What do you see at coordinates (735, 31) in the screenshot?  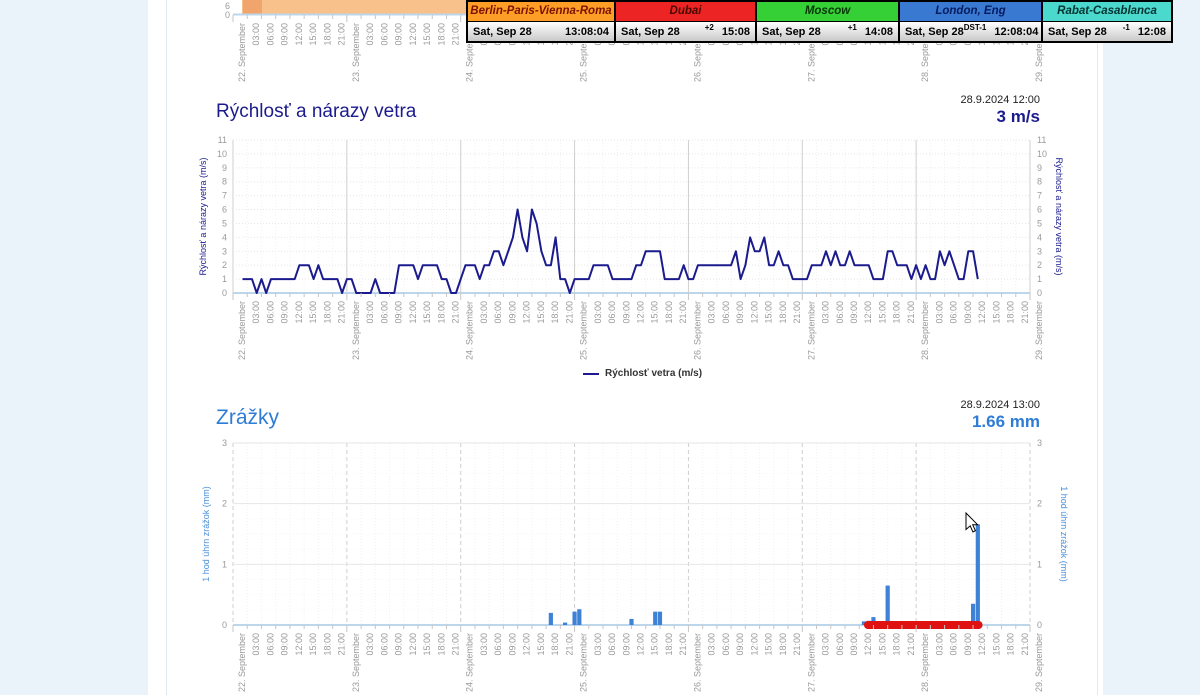 I see `timezone-time: 15:08` at bounding box center [735, 31].